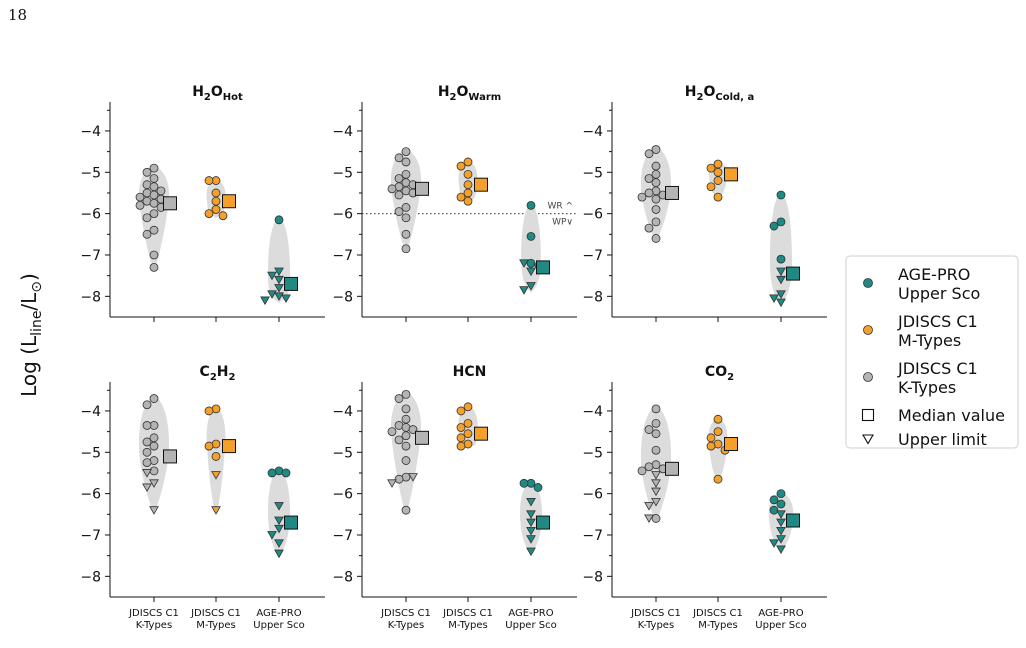 Image resolution: width=1026 pixels, height=648 pixels. I want to click on page-number: 18, so click(18, 15).